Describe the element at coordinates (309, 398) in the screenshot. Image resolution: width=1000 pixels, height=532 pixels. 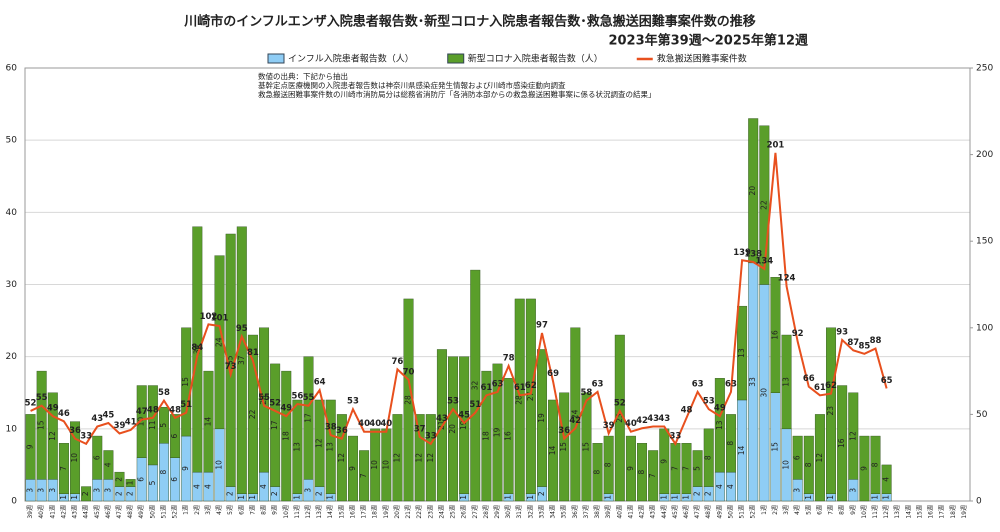
I see `line-value-label: 55` at that location.